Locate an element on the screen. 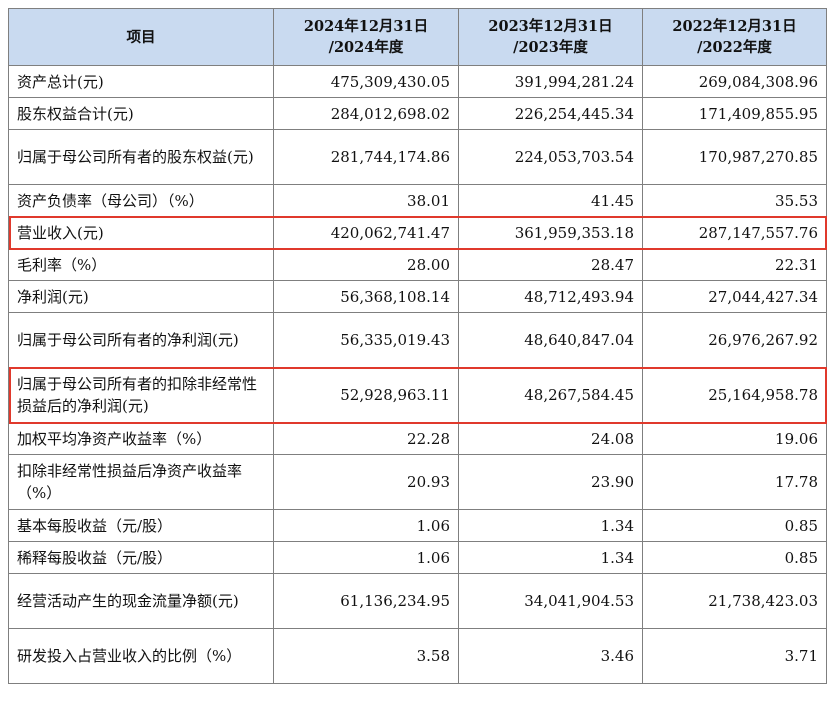 Image resolution: width=834 pixels, height=721 pixels. value-2024: 56,368,108.14 is located at coordinates (366, 296).